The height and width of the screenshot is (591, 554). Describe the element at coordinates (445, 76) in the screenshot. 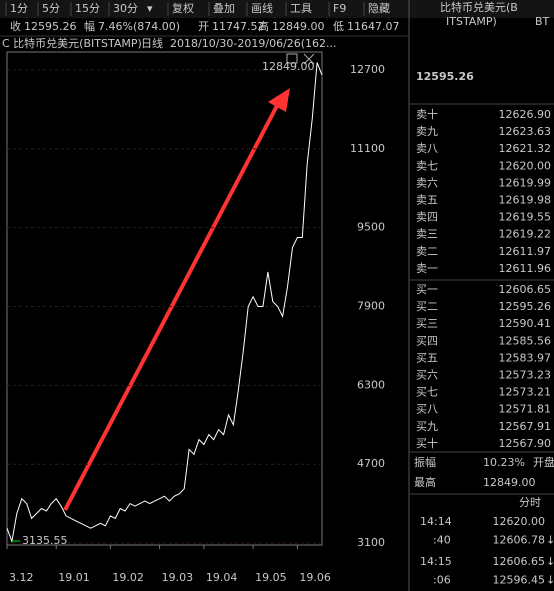

I see `side-price: 12595.26` at that location.